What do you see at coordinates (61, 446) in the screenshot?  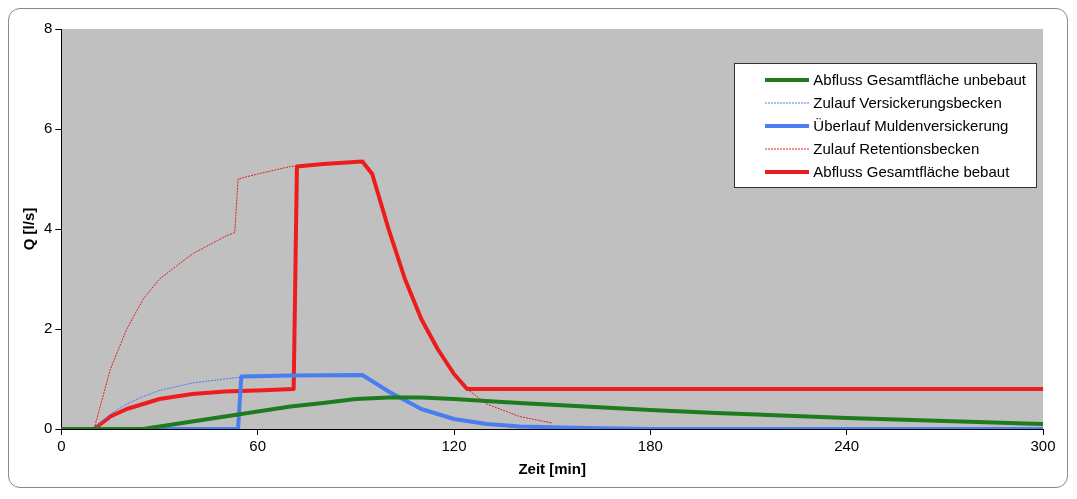 I see `x-tick-label: 0` at bounding box center [61, 446].